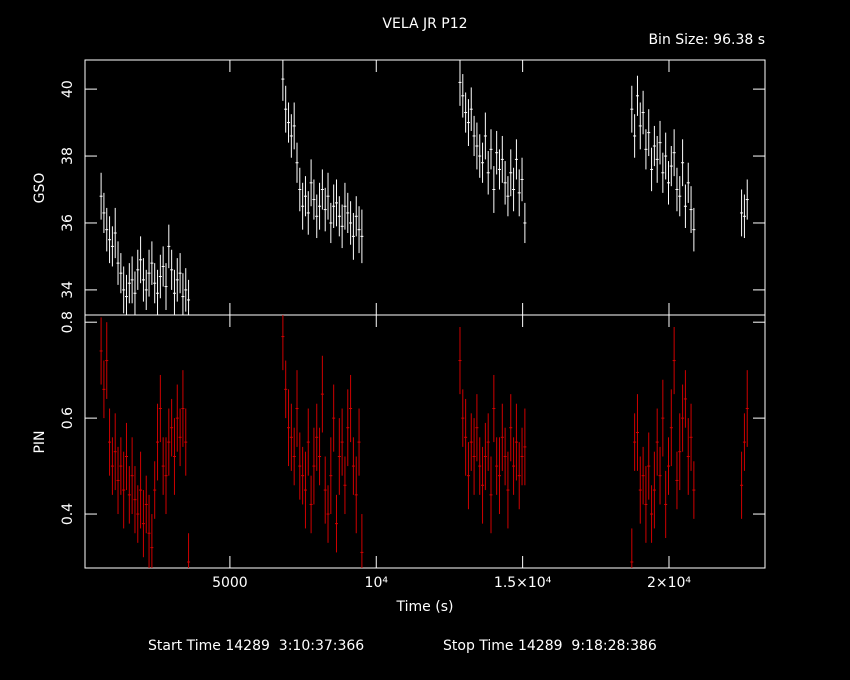  Describe the element at coordinates (230, 583) in the screenshot. I see `x-tick-label: 5000` at that location.